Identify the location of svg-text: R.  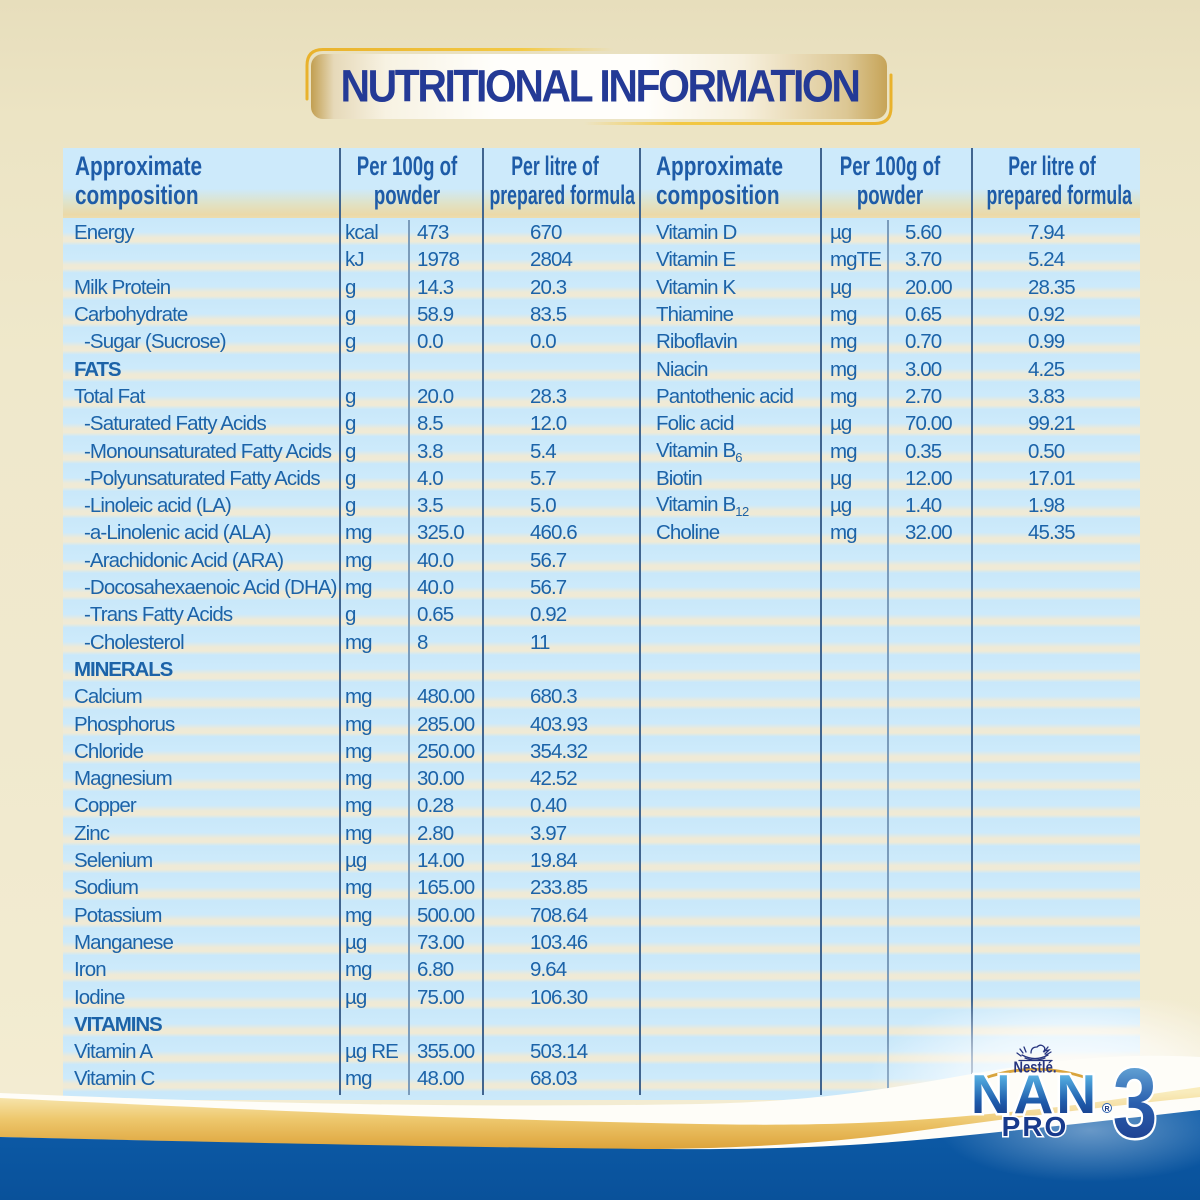
(1106, 1109).